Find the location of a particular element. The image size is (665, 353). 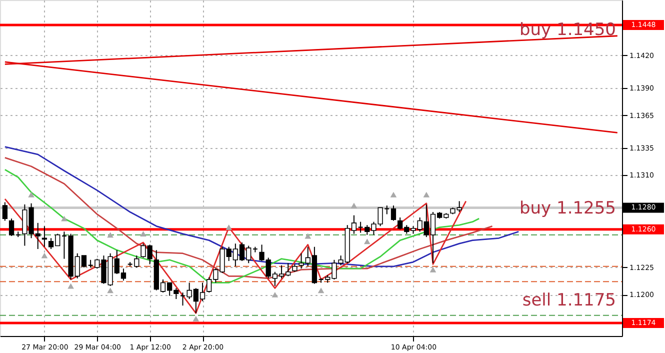

annotation: sell 1.1175 is located at coordinates (569, 300).